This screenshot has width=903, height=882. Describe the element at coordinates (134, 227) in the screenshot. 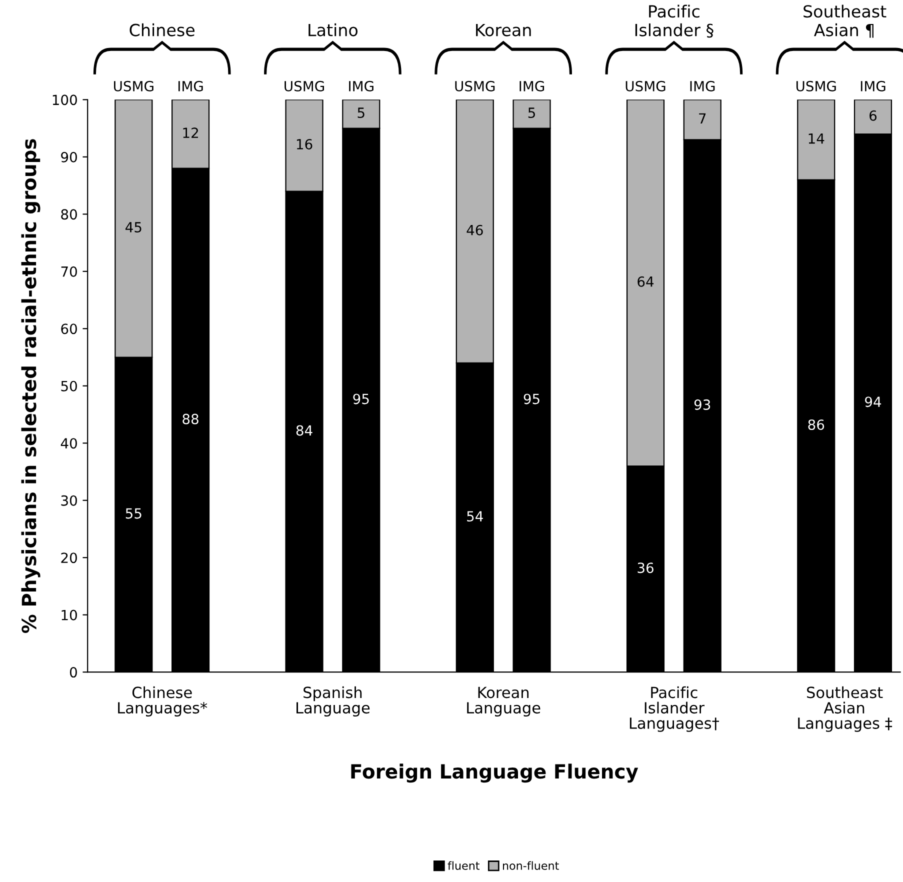

I see `data-label: 45` at that location.